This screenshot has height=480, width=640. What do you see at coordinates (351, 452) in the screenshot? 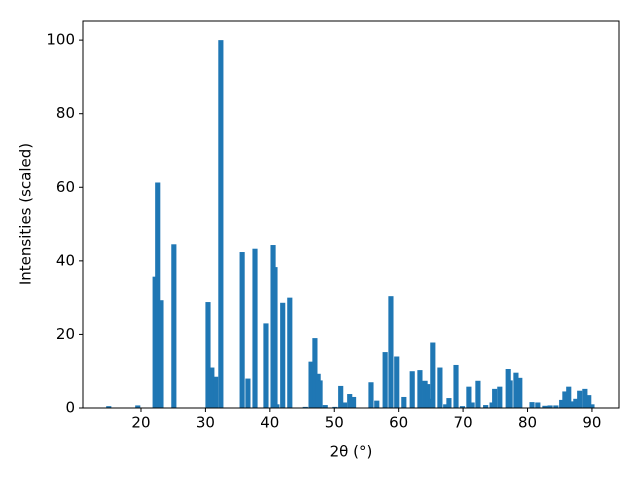
I see `x-axis-label: 2θ (°)` at bounding box center [351, 452].